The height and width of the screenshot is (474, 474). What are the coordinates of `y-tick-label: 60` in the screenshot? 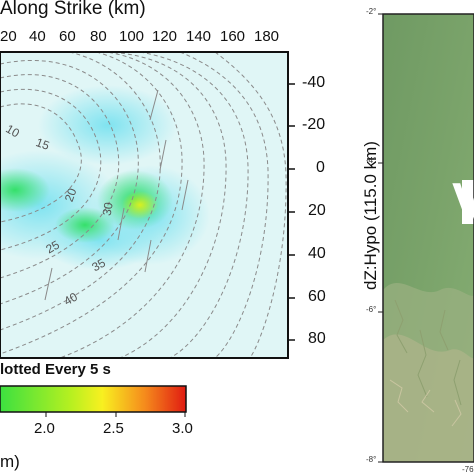 It's located at (317, 296).